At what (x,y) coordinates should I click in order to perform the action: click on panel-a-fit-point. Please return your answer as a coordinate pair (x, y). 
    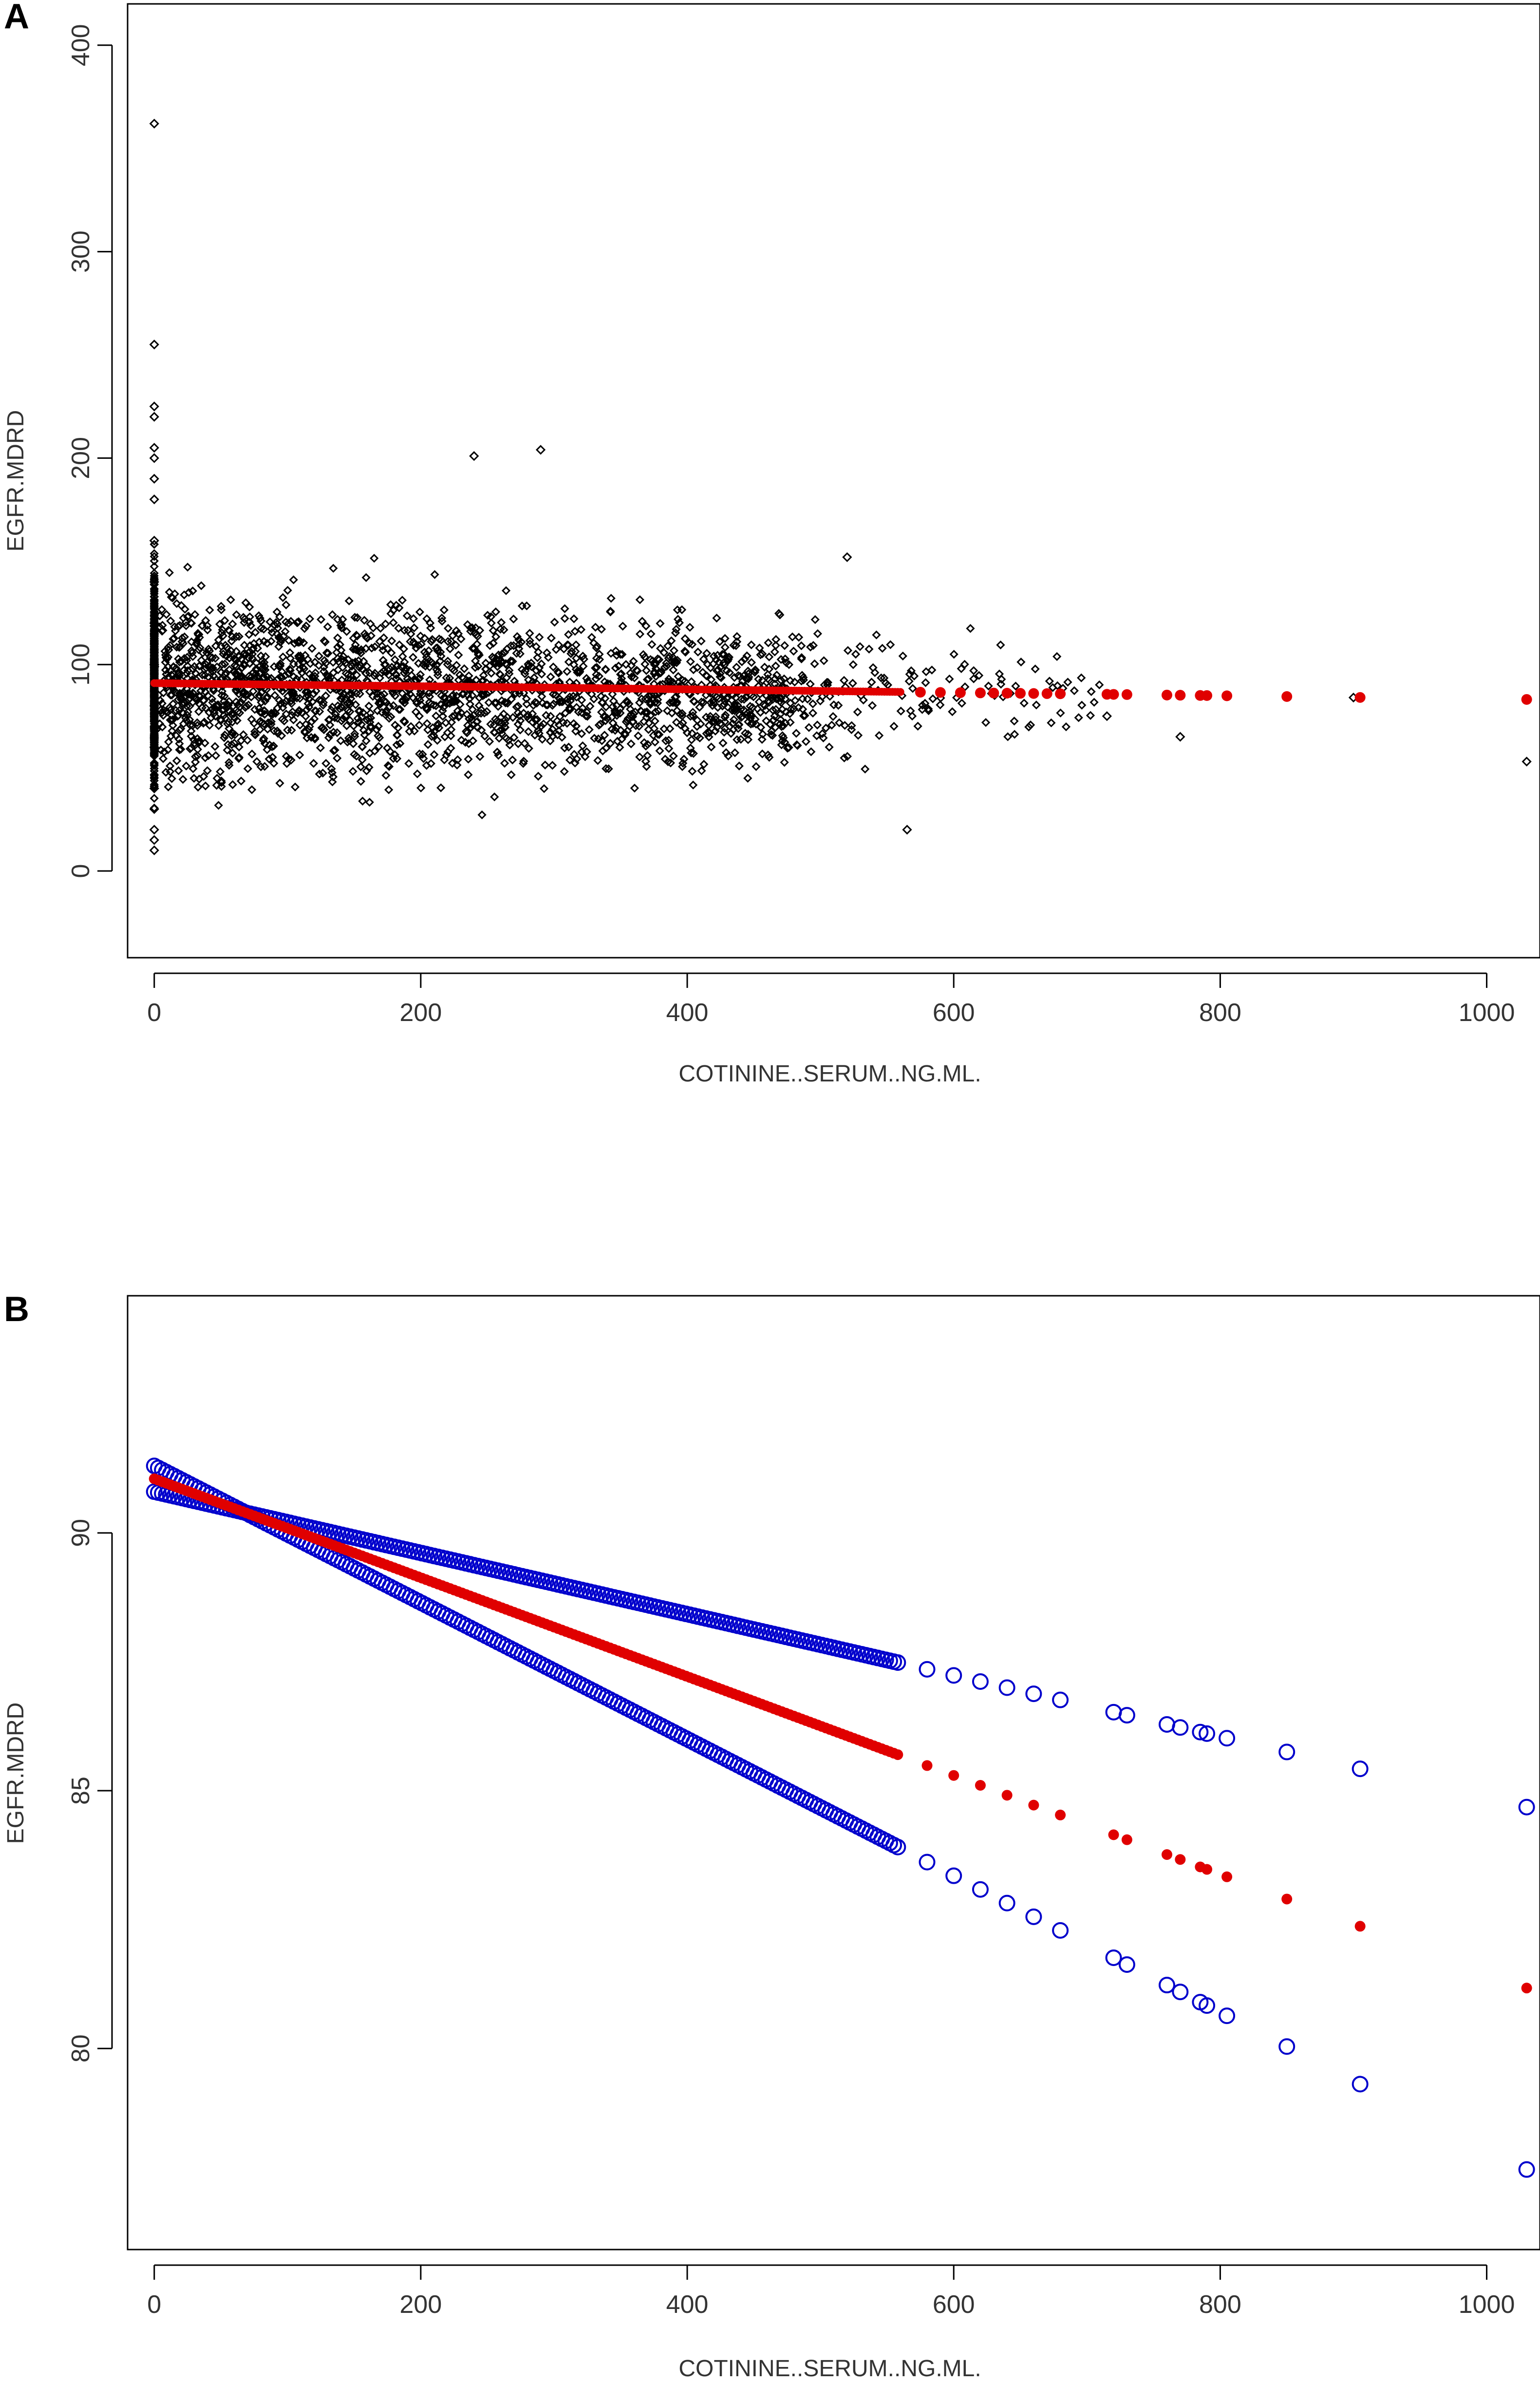
    Looking at the image, I should click on (1180, 696).